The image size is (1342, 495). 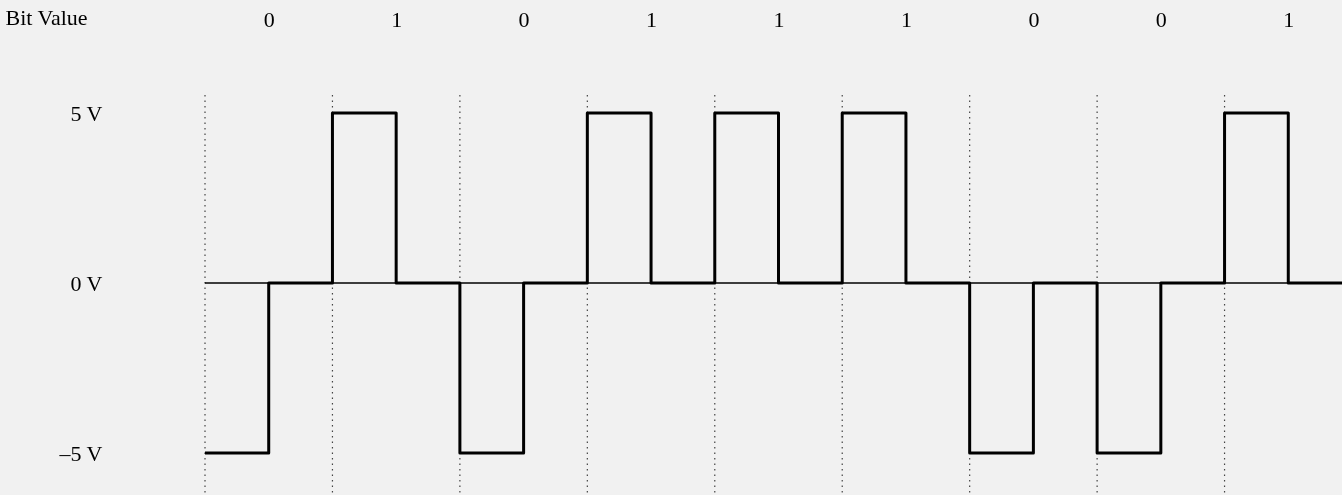 I want to click on x-axis-title: Bit Value, so click(x=46, y=17).